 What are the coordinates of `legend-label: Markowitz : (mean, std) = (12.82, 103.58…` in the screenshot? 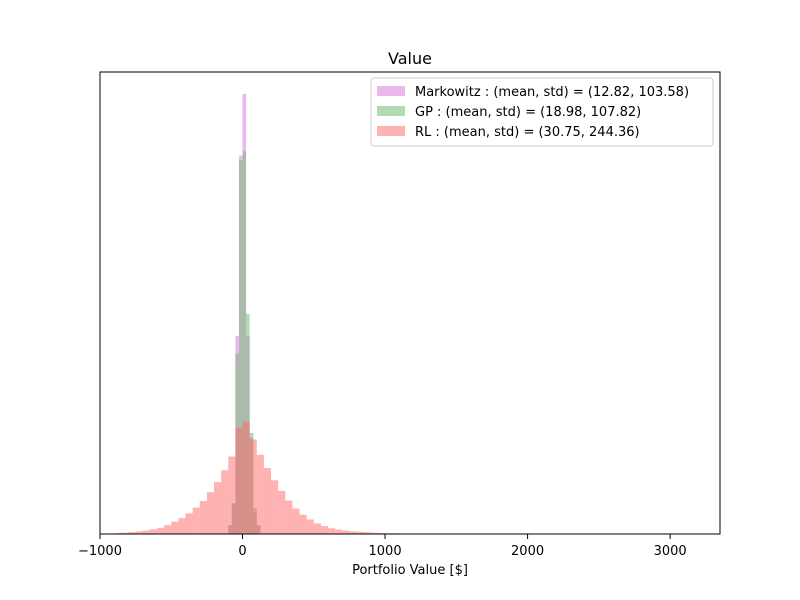 It's located at (552, 92).